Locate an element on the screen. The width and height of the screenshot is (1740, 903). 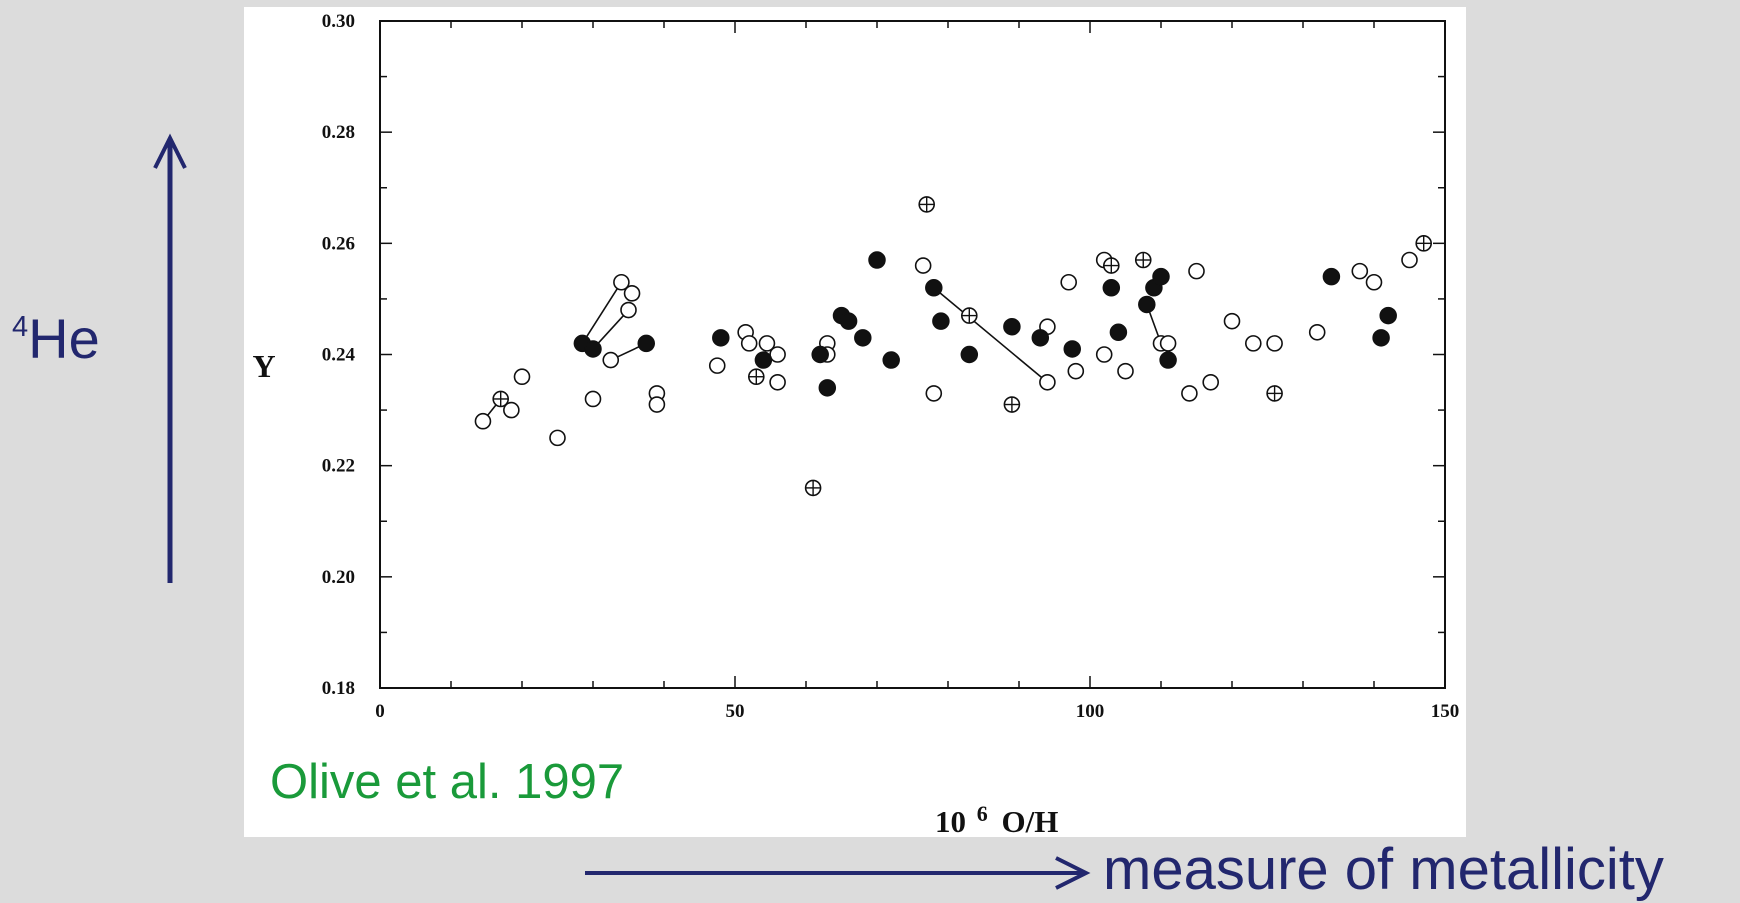
y-tick-label: 0.22 is located at coordinates (338, 466).